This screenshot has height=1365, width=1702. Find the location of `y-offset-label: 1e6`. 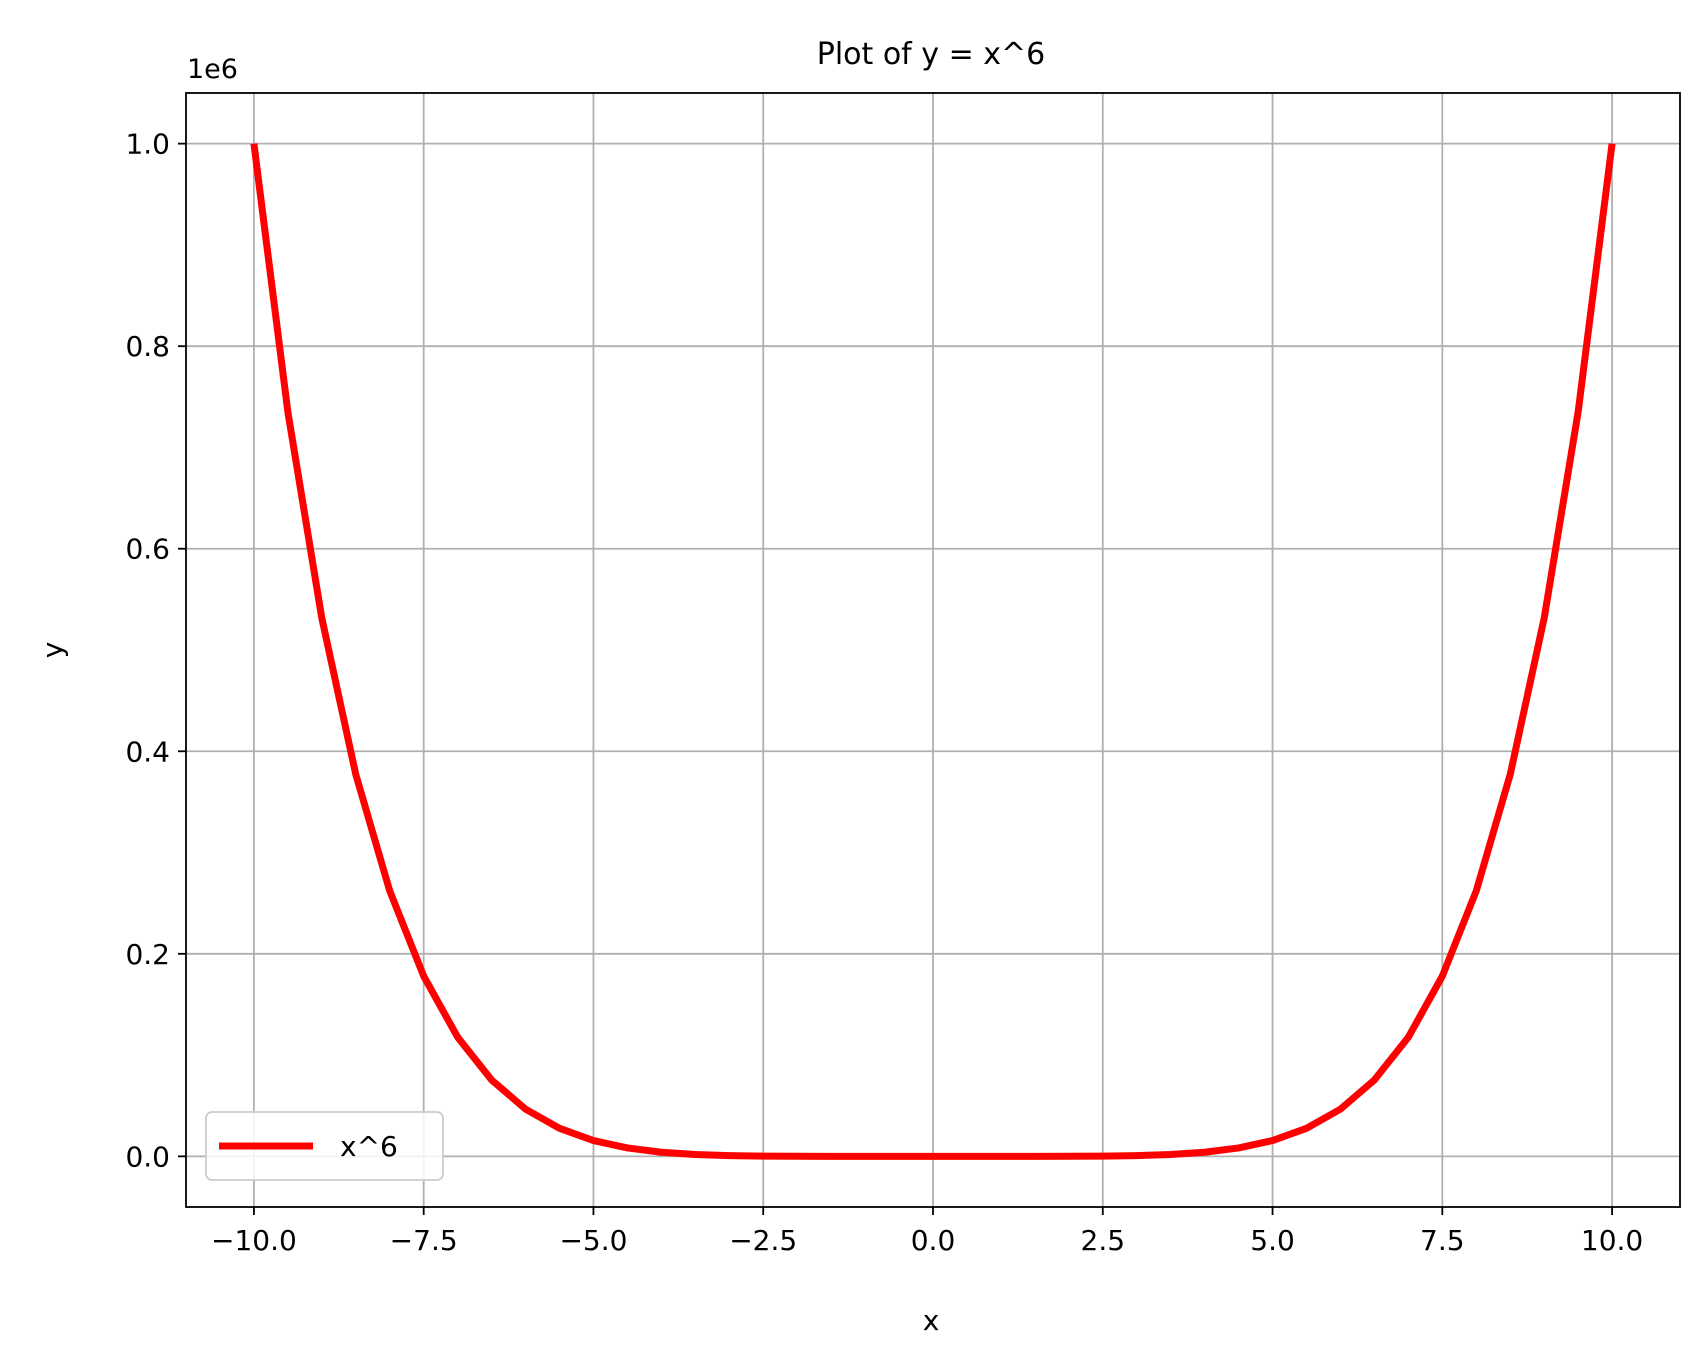

y-offset-label: 1e6 is located at coordinates (212, 69).